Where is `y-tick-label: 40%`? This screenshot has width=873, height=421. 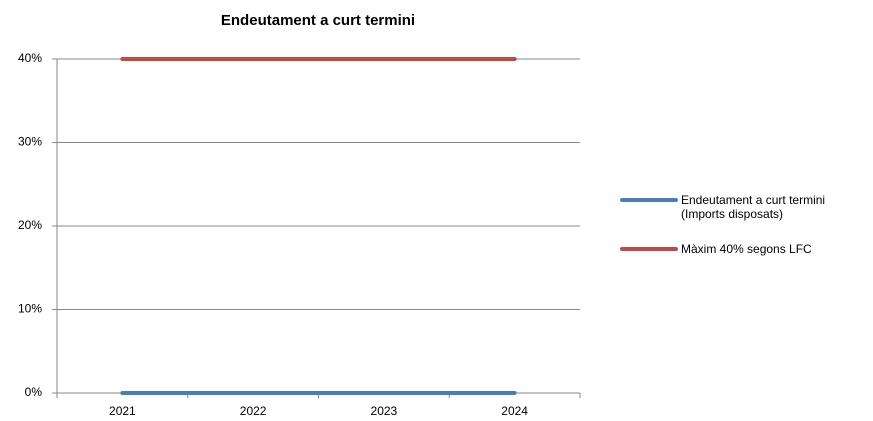 y-tick-label: 40% is located at coordinates (30, 58).